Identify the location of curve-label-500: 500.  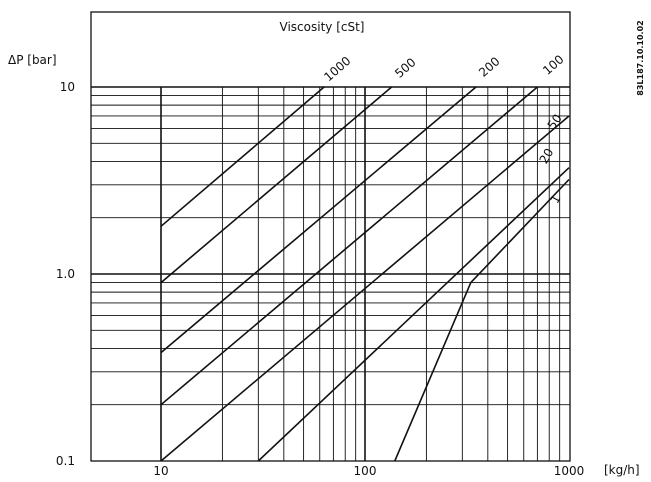
(405, 68).